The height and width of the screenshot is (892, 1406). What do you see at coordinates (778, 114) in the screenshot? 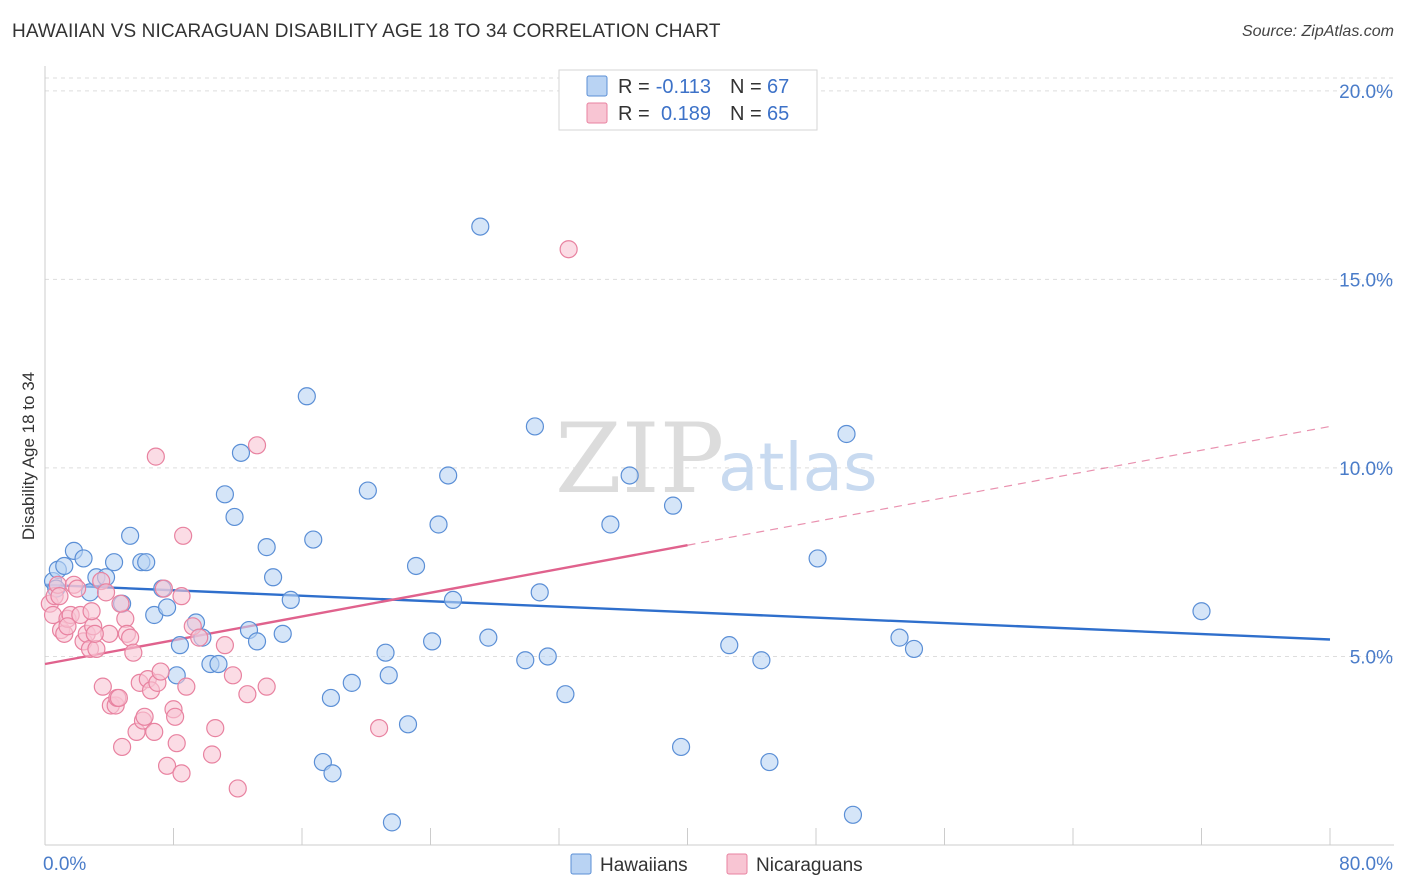
I see `legend-n-value: 65` at bounding box center [778, 114].